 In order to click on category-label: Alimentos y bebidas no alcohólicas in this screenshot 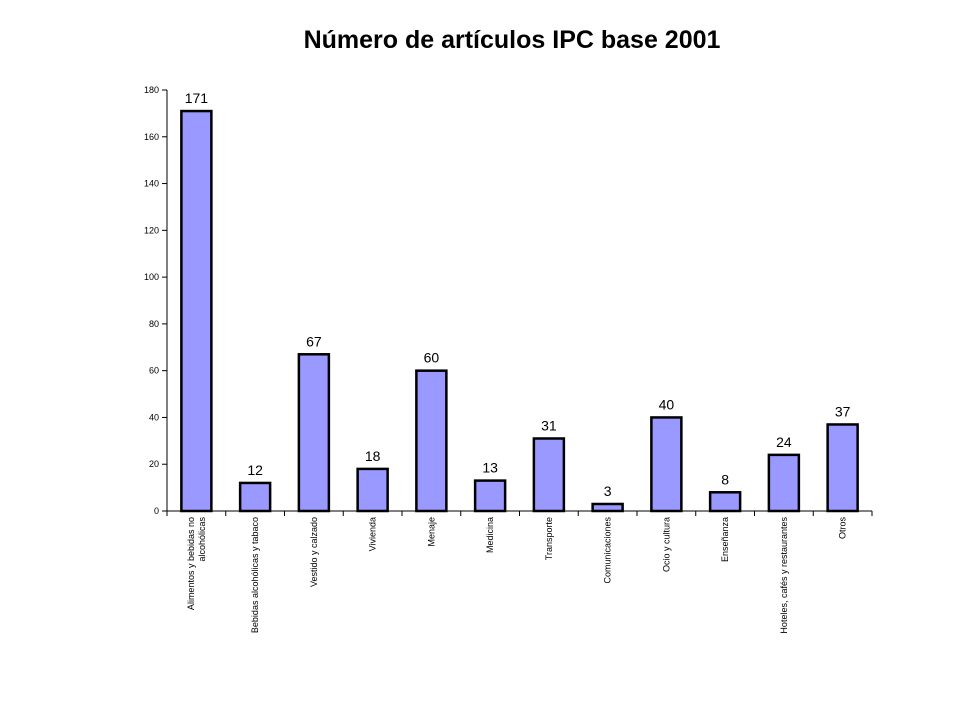, I will do `click(196, 564)`.